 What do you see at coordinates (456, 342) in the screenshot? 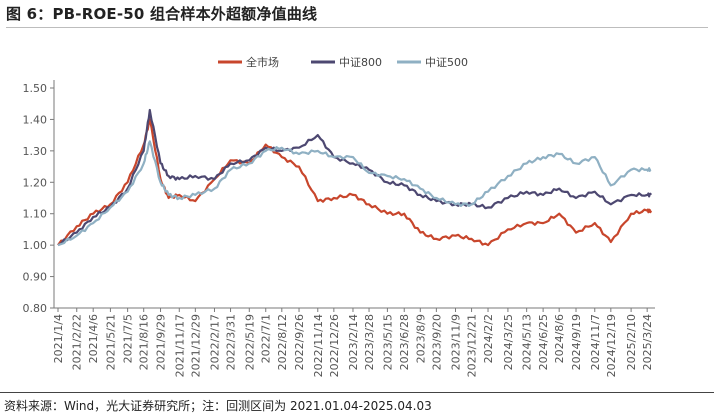
I see `x-tick-label: 2023/11/9` at bounding box center [456, 342].